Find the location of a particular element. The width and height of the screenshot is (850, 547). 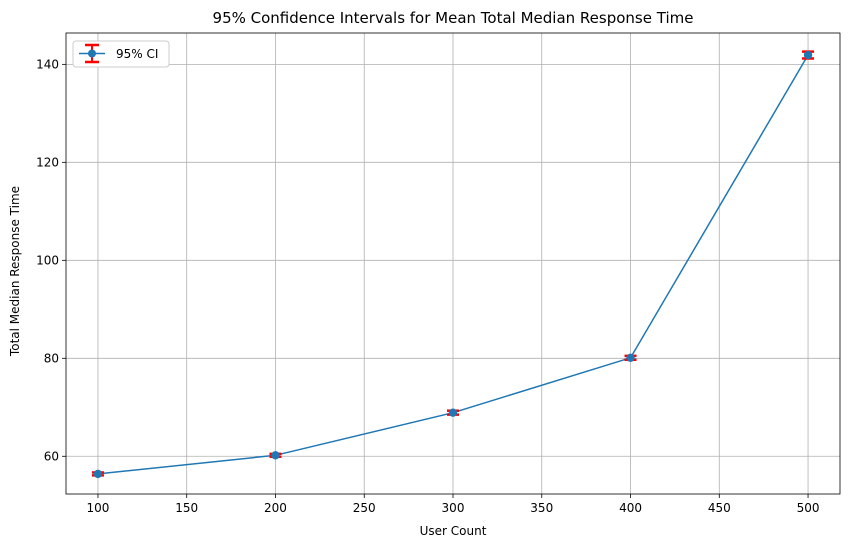

legend: 95% CI is located at coordinates (121, 54).